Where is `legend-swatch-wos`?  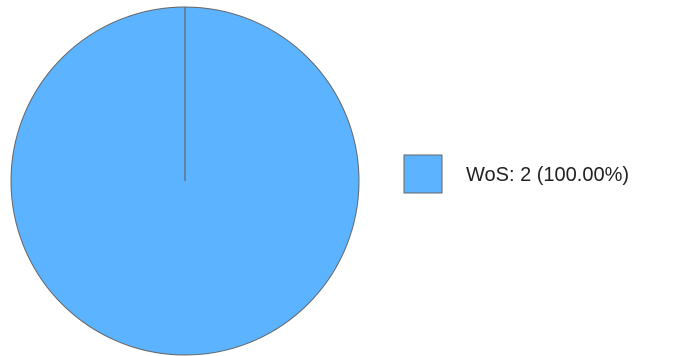 legend-swatch-wos is located at coordinates (423, 174).